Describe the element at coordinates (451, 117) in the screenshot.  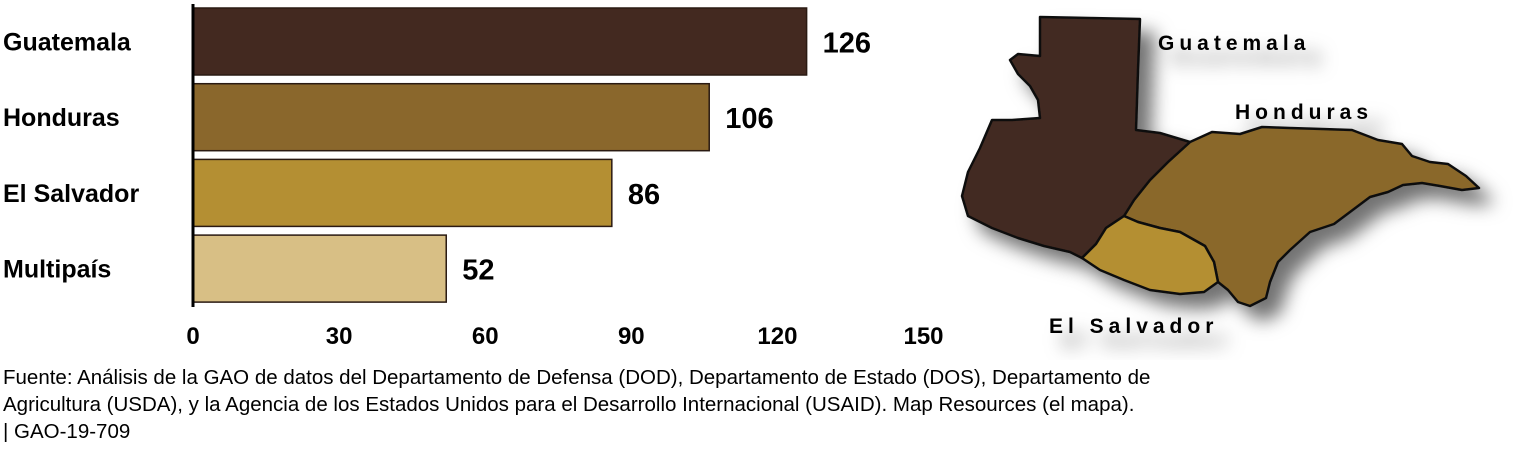
I see `bar-honduras` at that location.